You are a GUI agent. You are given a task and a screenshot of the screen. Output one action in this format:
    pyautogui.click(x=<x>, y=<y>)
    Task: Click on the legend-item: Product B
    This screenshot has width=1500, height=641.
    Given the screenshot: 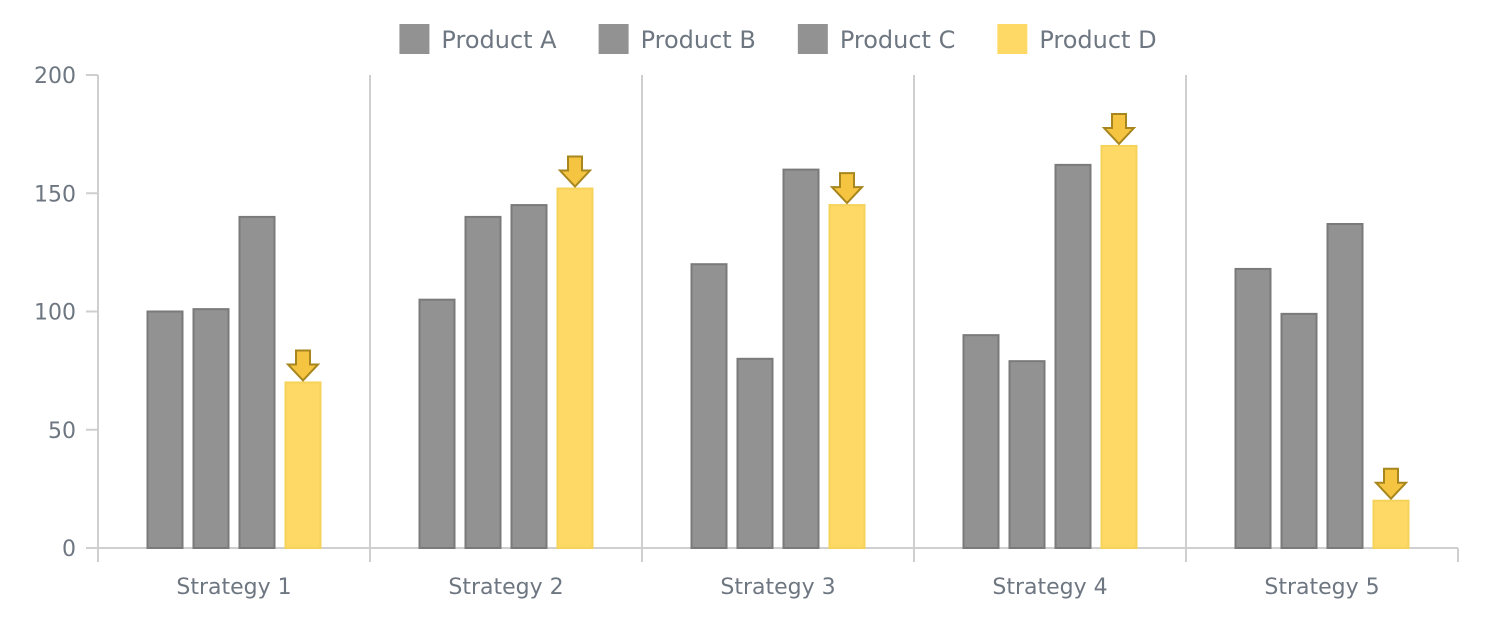 What is the action you would take?
    pyautogui.click(x=677, y=39)
    